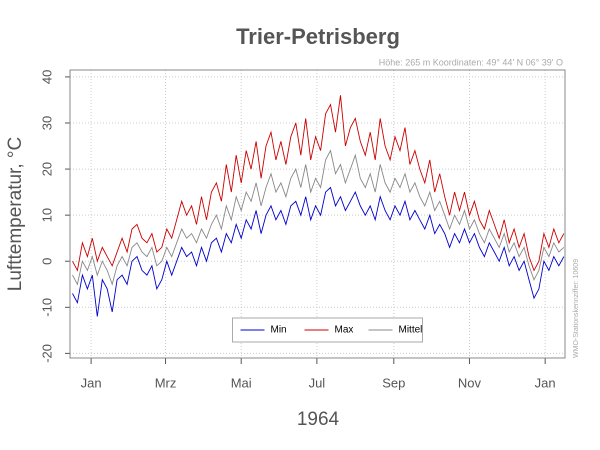  Describe the element at coordinates (166, 382) in the screenshot. I see `x-tick-label: Mrz` at that location.